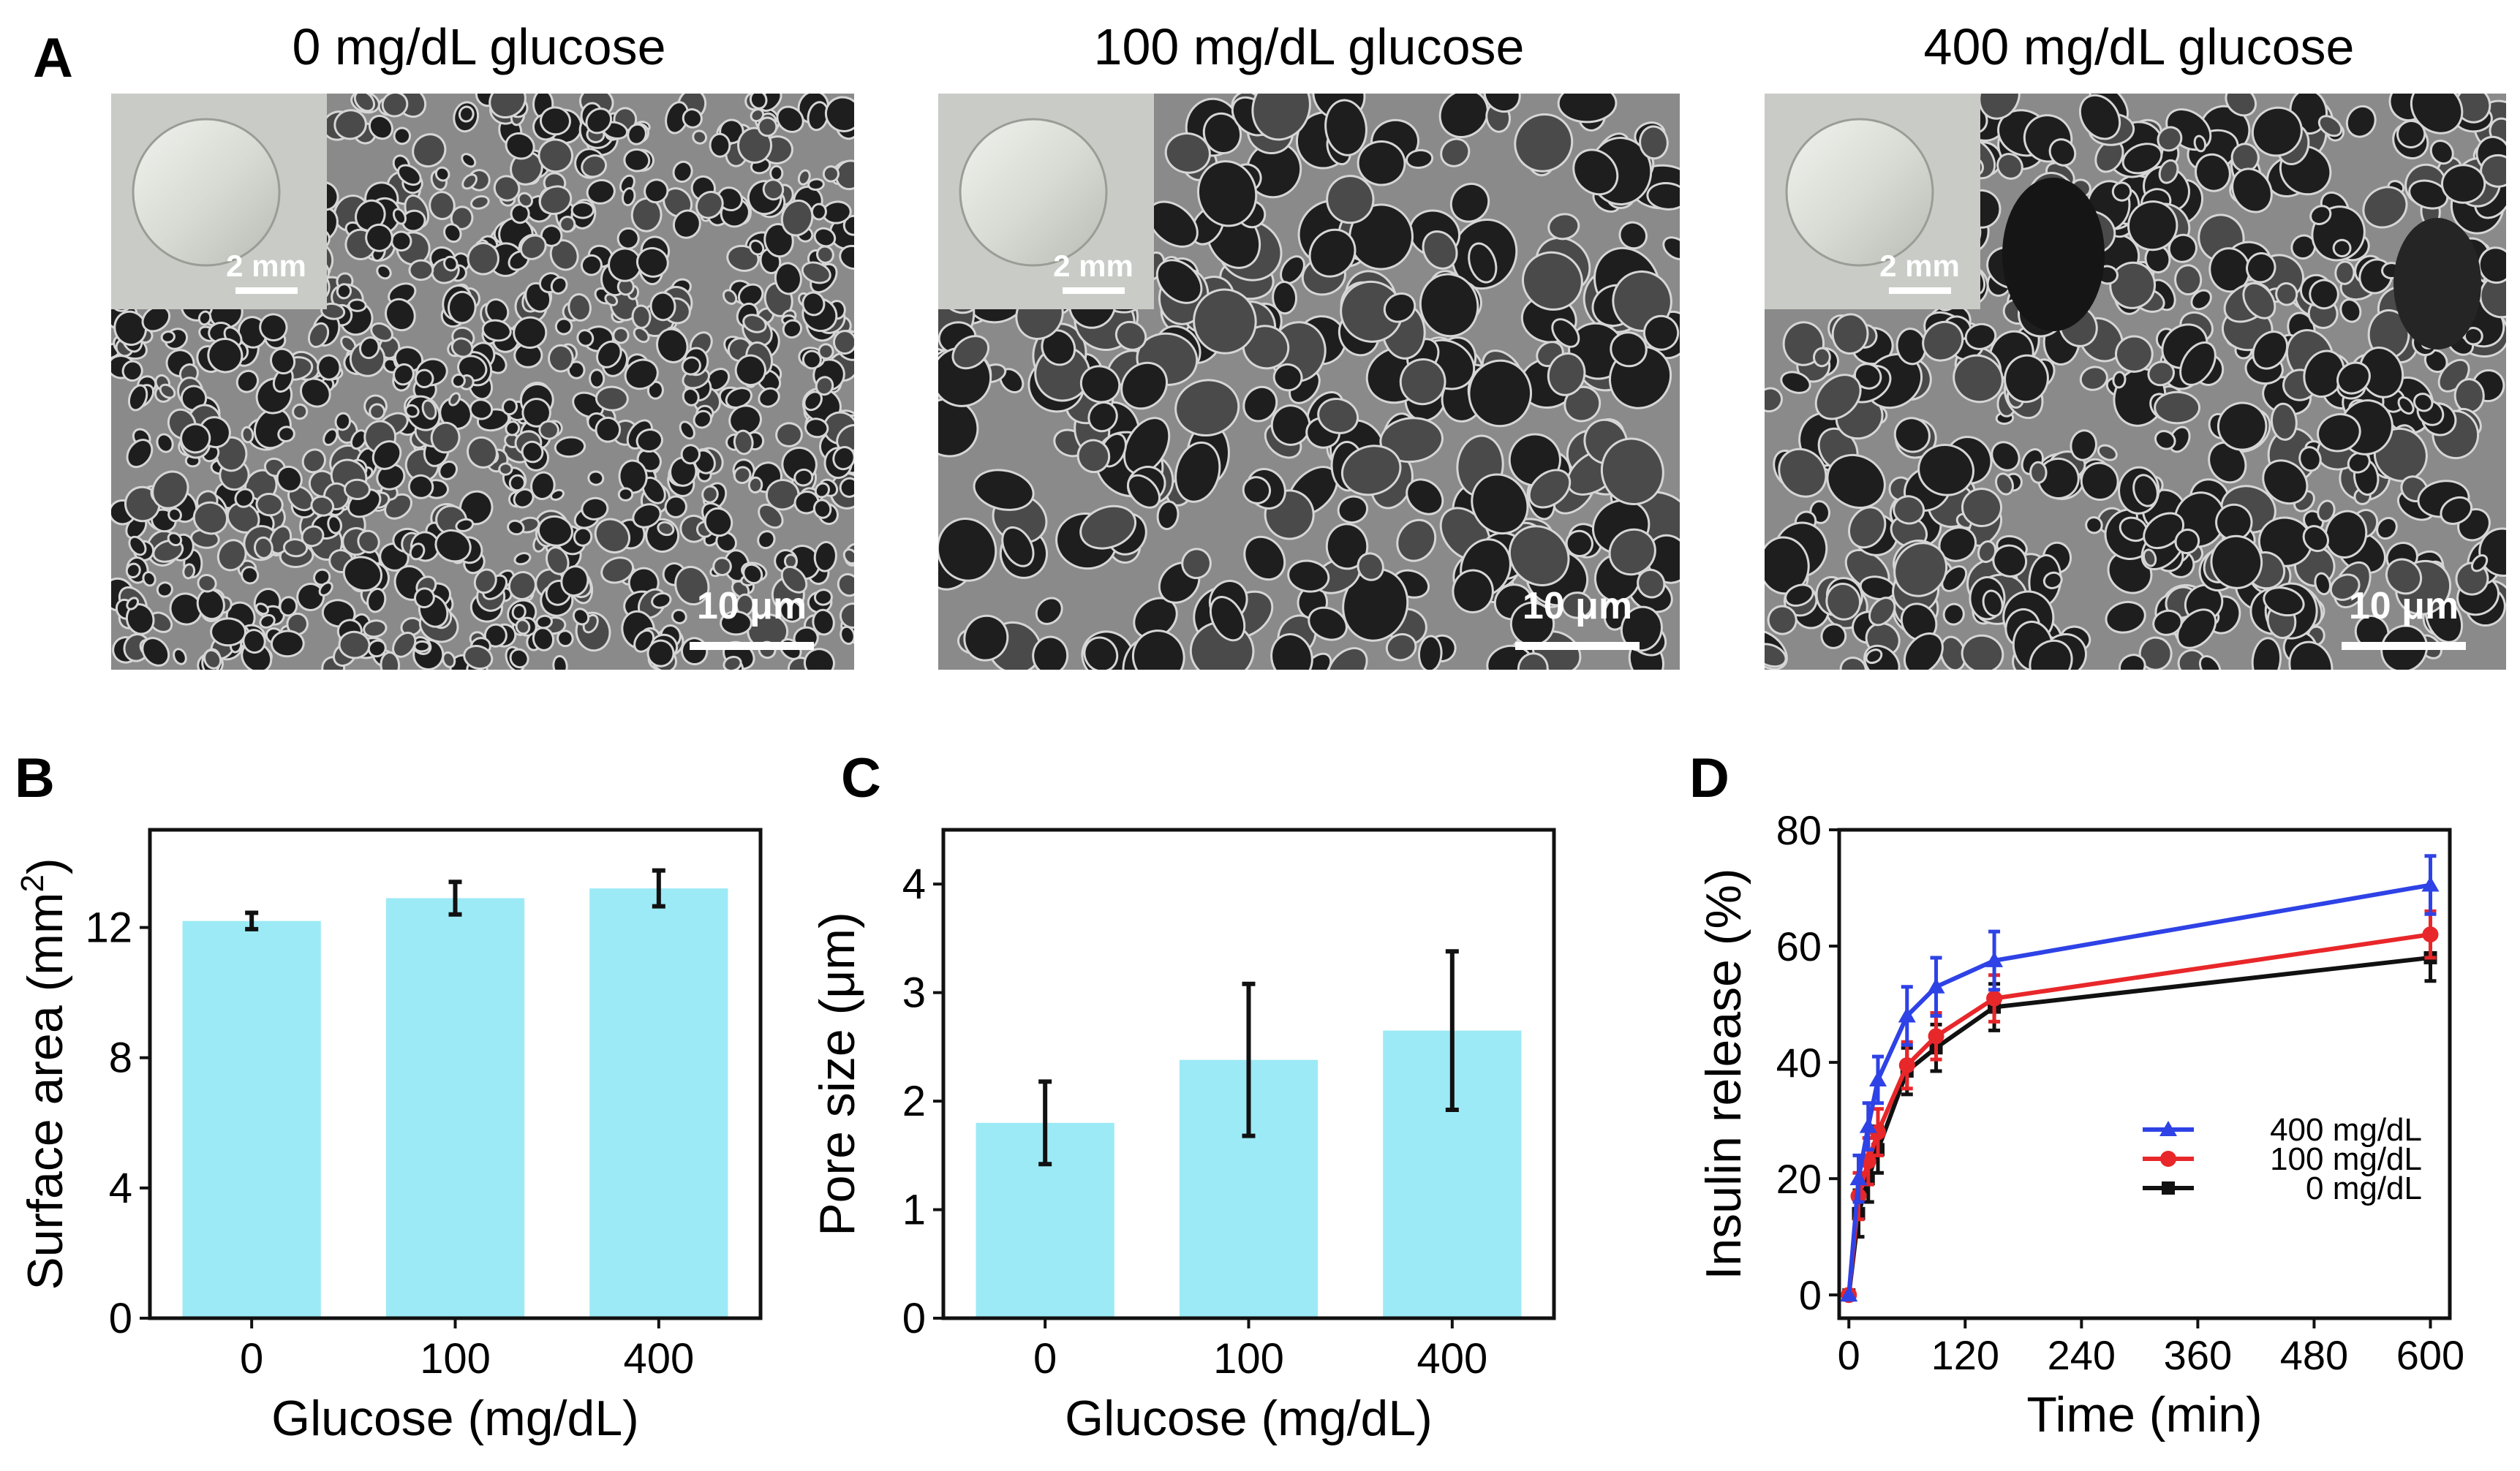  What do you see at coordinates (2404, 606) in the screenshot?
I see `sem-scale-label: 10 μm` at bounding box center [2404, 606].